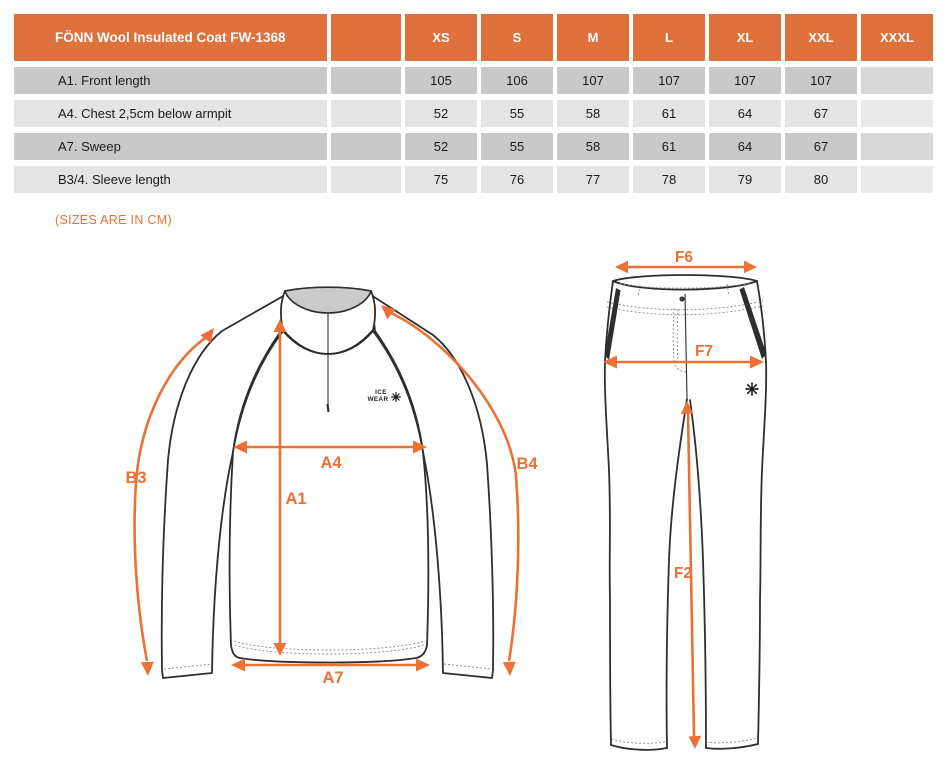 The height and width of the screenshot is (782, 948). What do you see at coordinates (704, 351) in the screenshot?
I see `label-f7: F7` at bounding box center [704, 351].